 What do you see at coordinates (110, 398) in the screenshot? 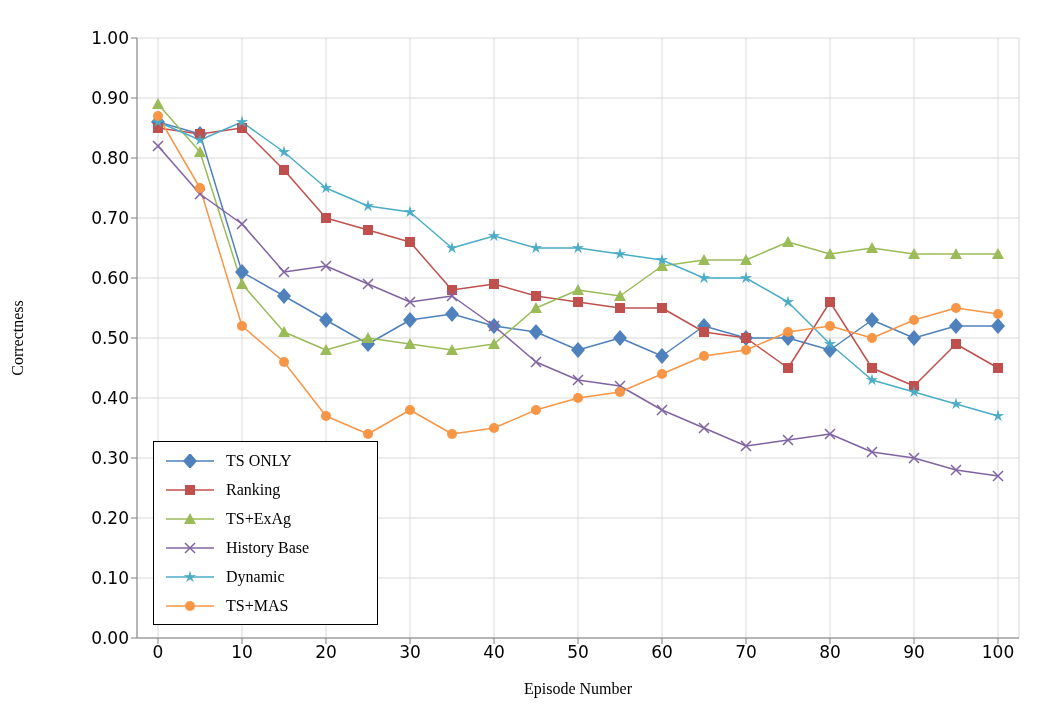
I see `y-tick-label: 0.40` at bounding box center [110, 398].